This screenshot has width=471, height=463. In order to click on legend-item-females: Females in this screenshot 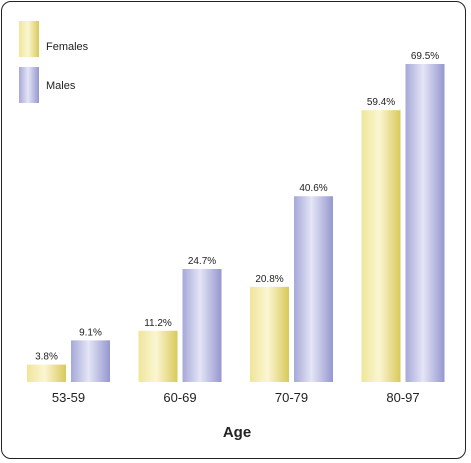, I will do `click(54, 39)`.